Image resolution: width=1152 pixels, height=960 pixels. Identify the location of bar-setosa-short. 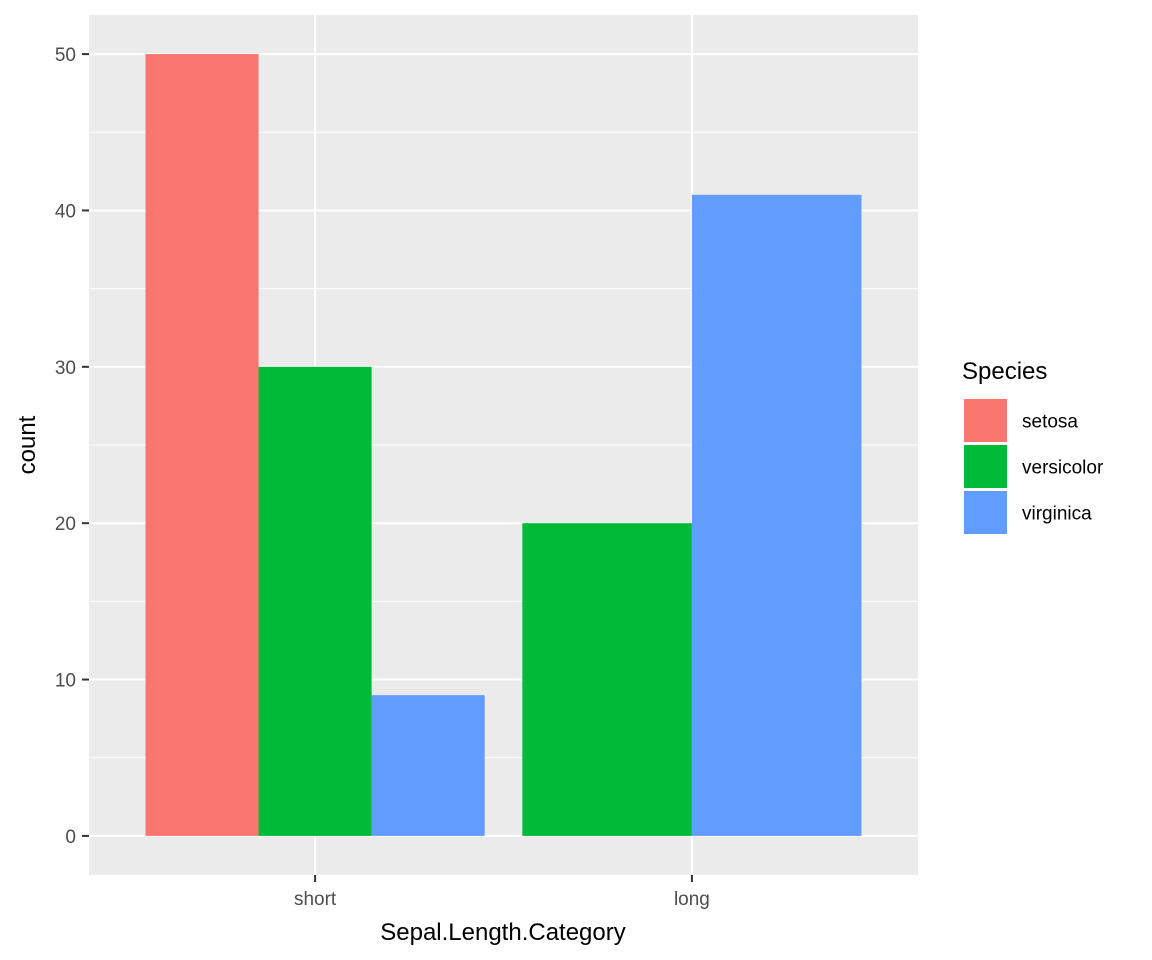
(202, 445).